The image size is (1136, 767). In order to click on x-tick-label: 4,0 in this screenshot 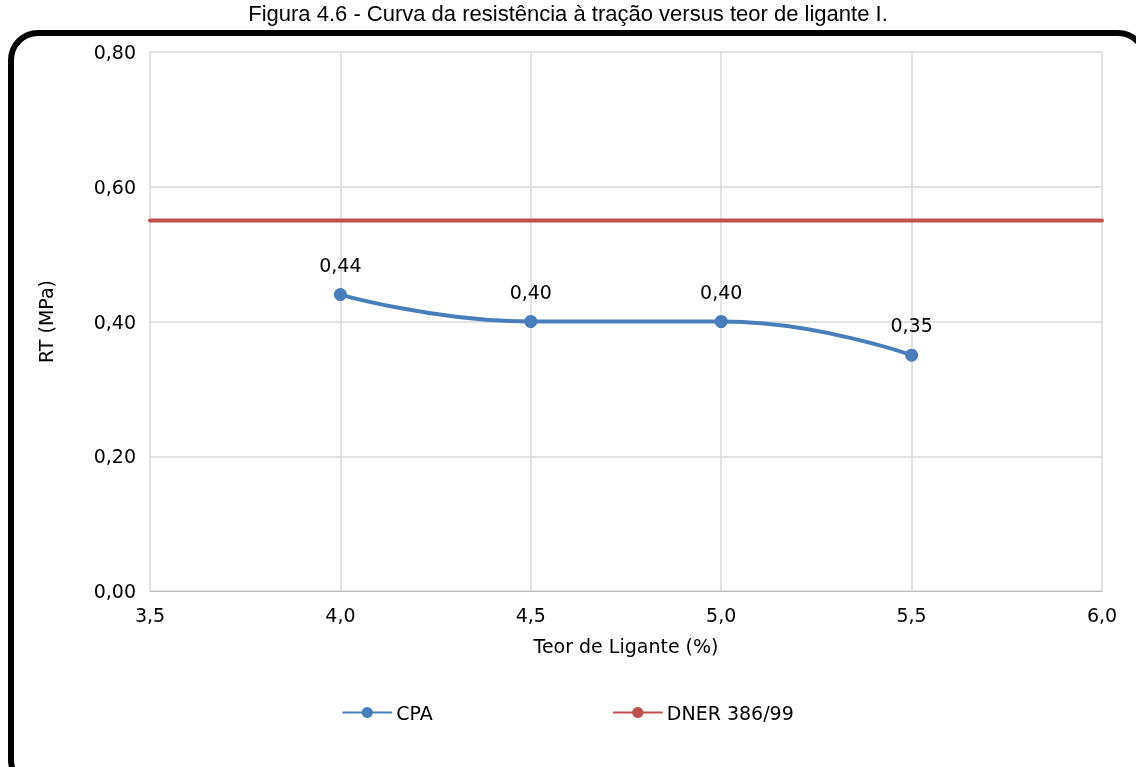, I will do `click(340, 614)`.